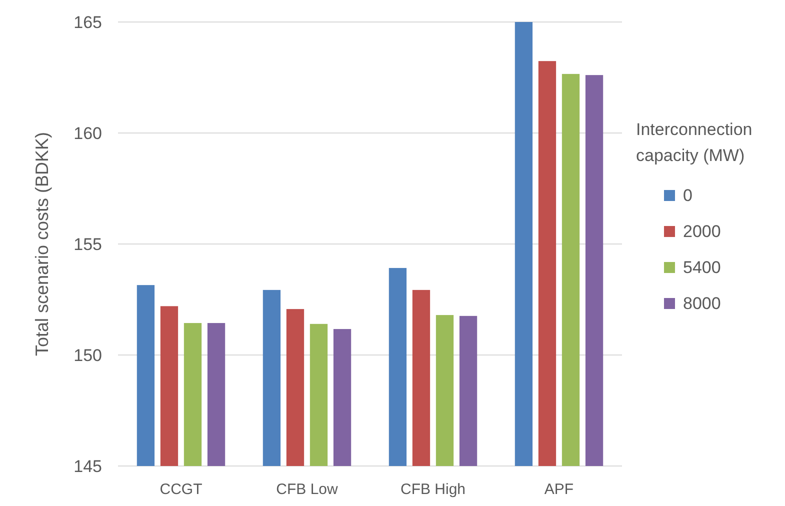 The height and width of the screenshot is (506, 785). I want to click on x-tick-label: CCGT, so click(181, 489).